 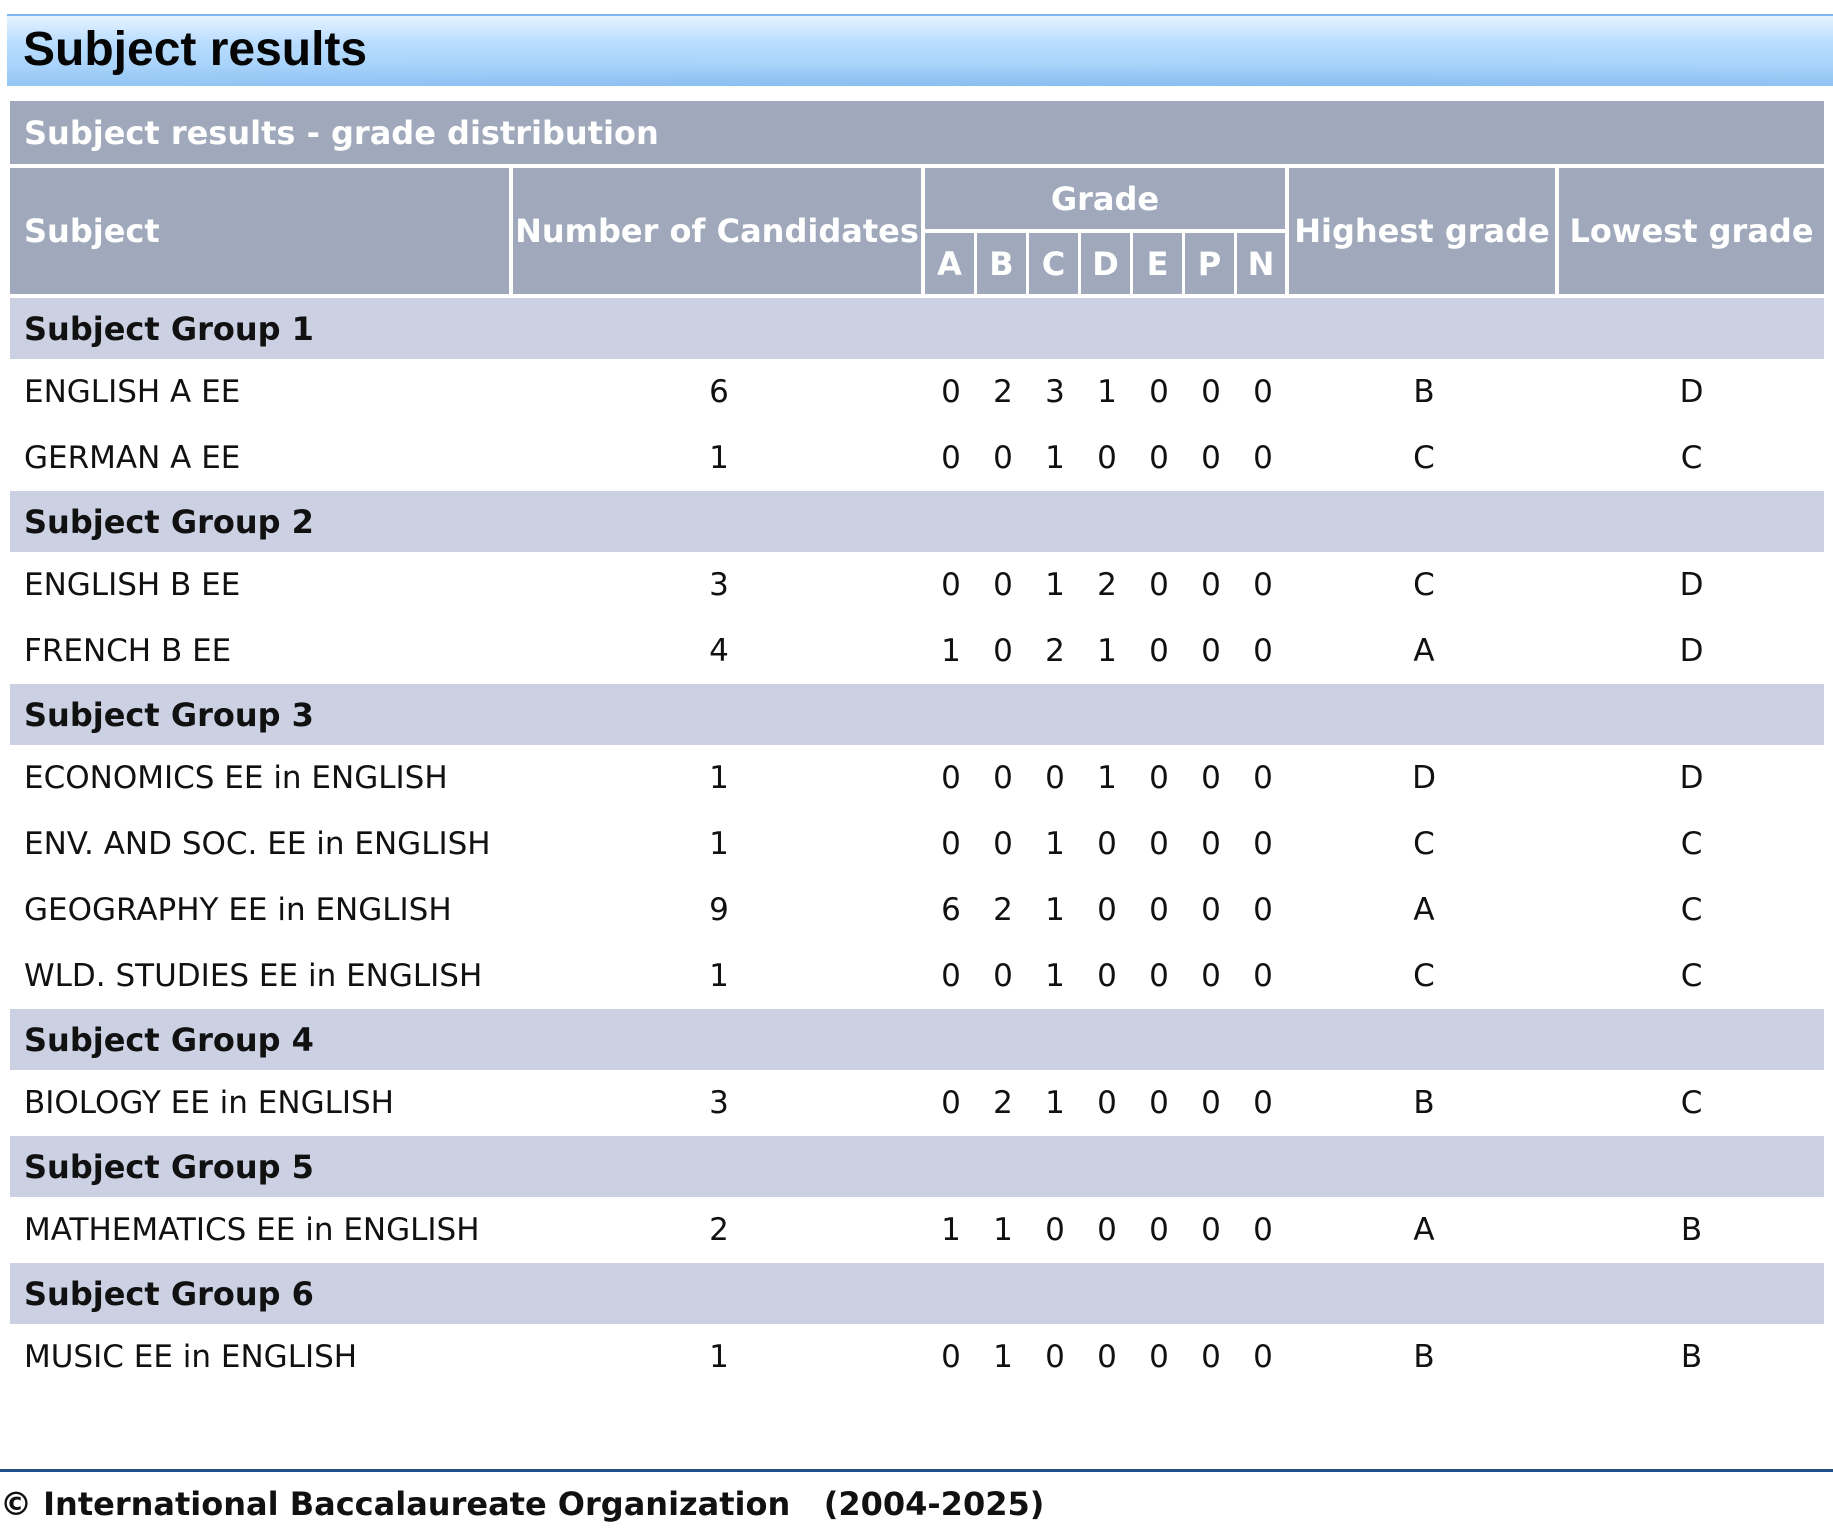 What do you see at coordinates (917, 714) in the screenshot?
I see `subject-group-heading: Subject Group 3` at bounding box center [917, 714].